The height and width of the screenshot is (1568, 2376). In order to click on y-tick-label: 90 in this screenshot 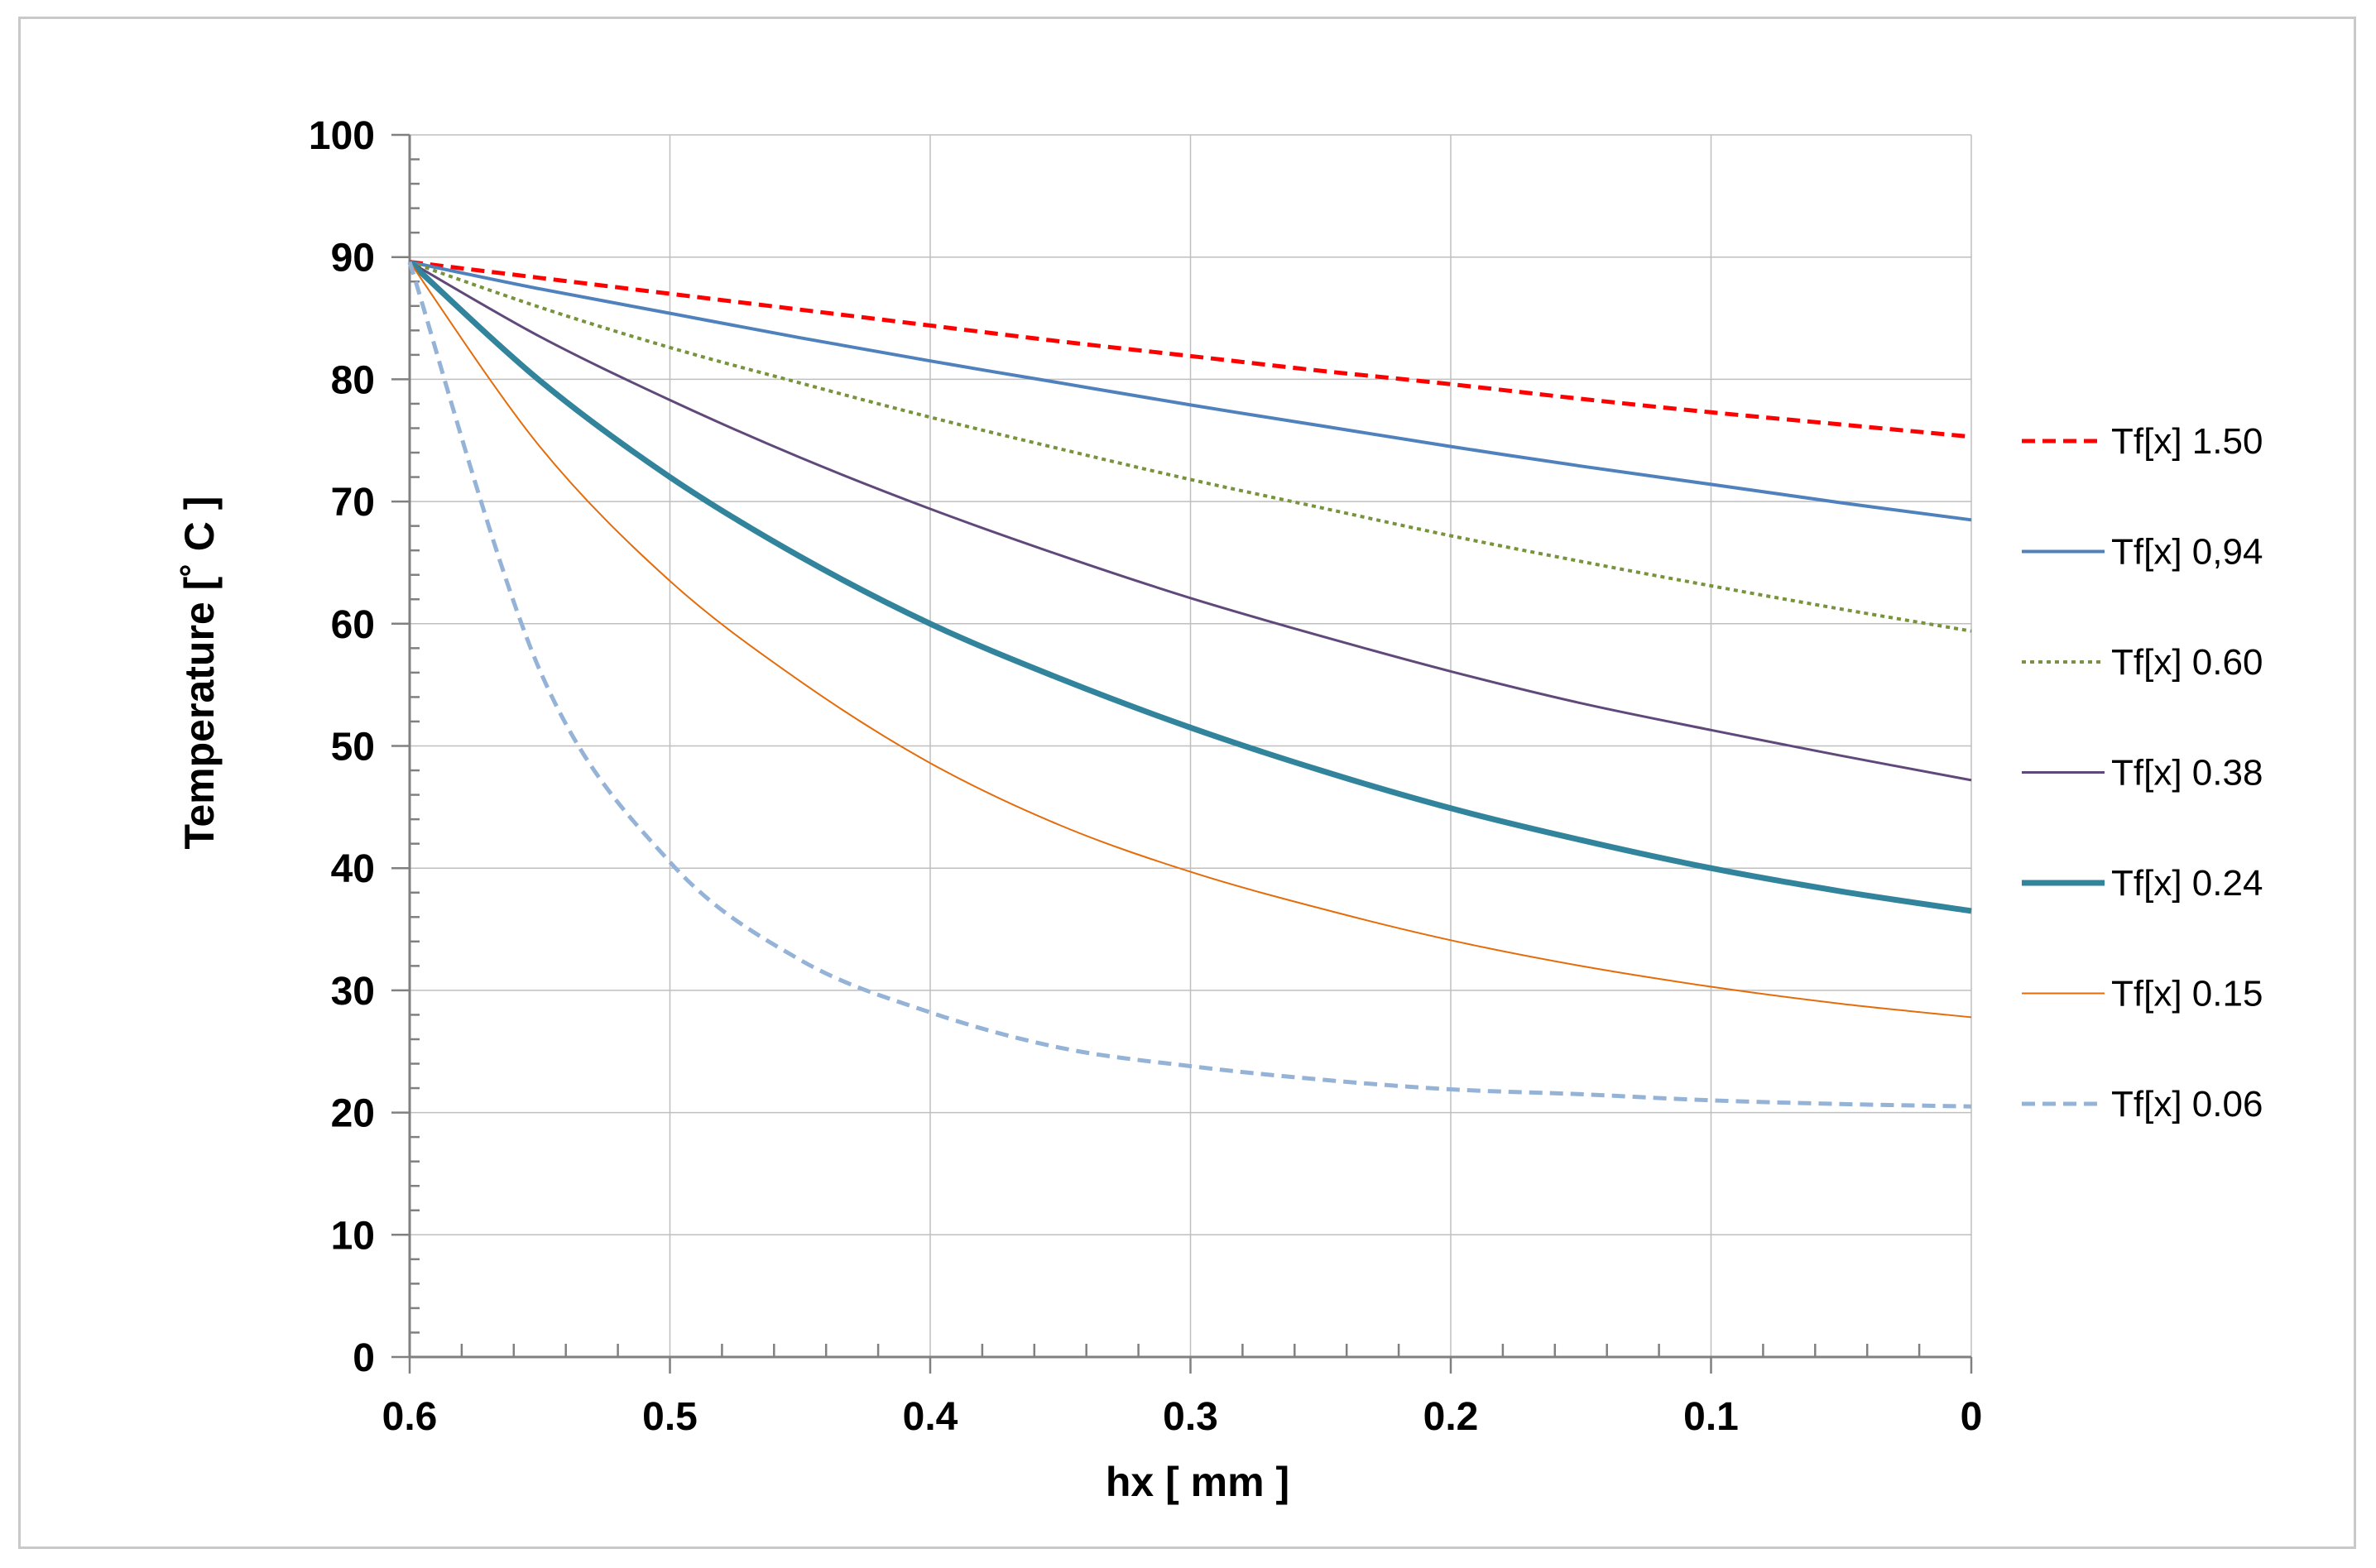, I will do `click(353, 259)`.